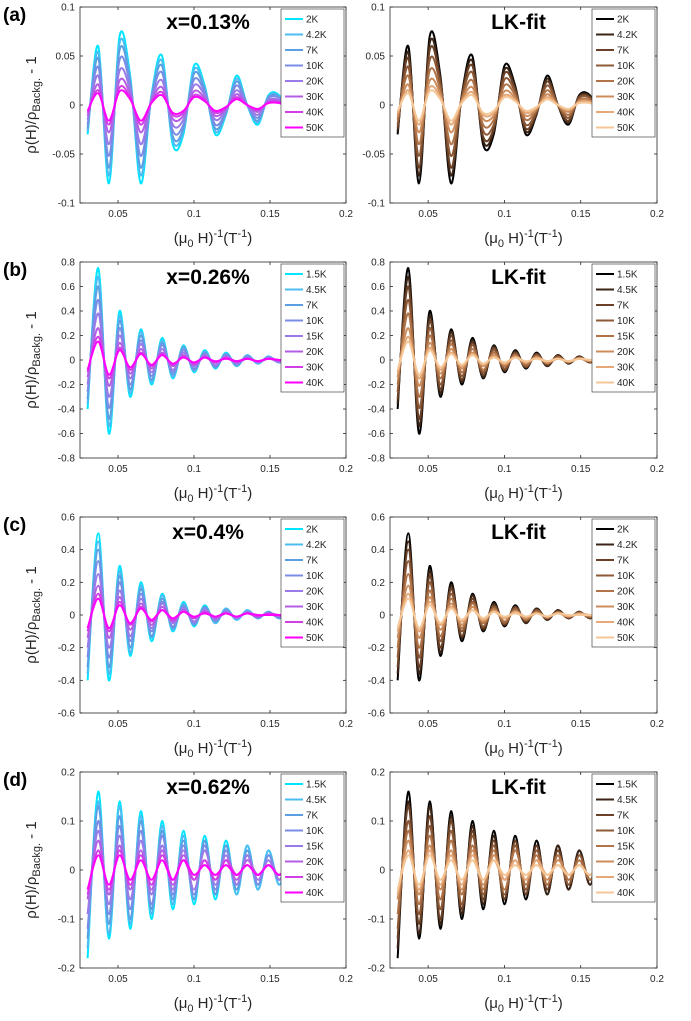 Image resolution: width=691 pixels, height=1021 pixels. What do you see at coordinates (14, 525) in the screenshot?
I see `panel-label: (c)` at bounding box center [14, 525].